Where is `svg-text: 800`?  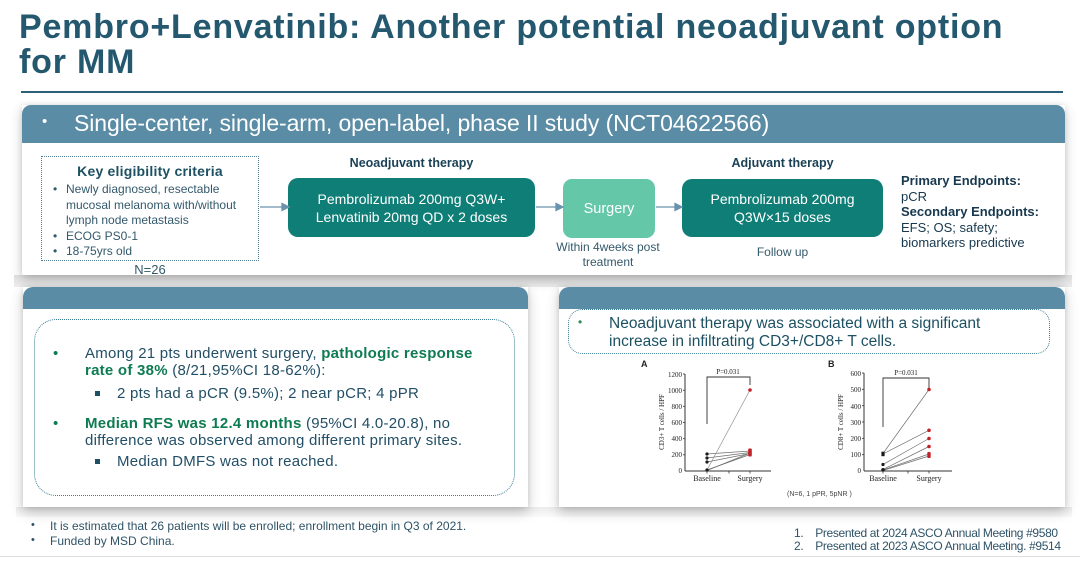
svg-text: 800 is located at coordinates (677, 407).